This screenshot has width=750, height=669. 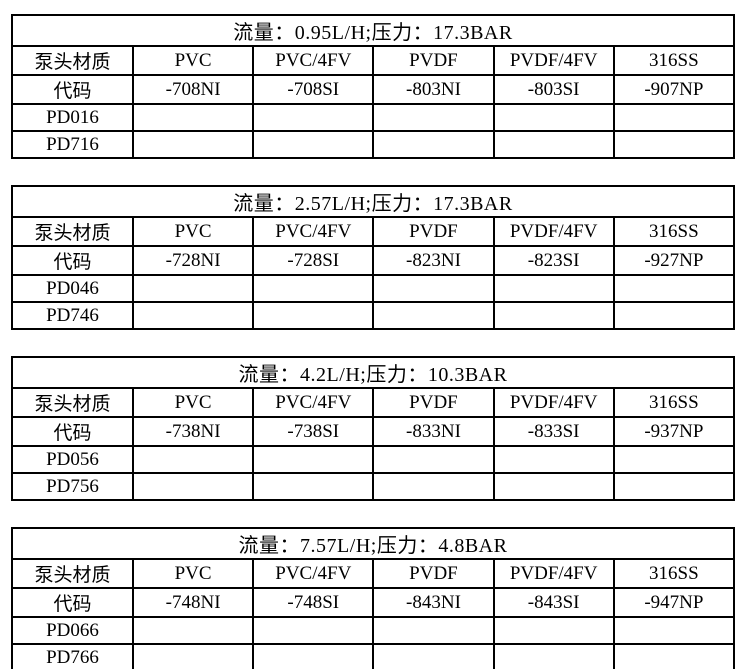 I want to click on row-label: PD066, so click(x=72, y=630).